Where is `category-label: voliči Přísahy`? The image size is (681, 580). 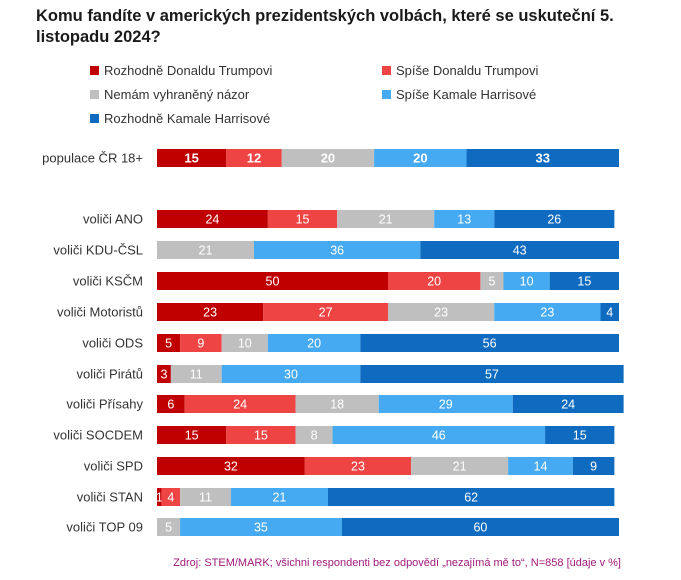 category-label: voliči Přísahy is located at coordinates (104, 404).